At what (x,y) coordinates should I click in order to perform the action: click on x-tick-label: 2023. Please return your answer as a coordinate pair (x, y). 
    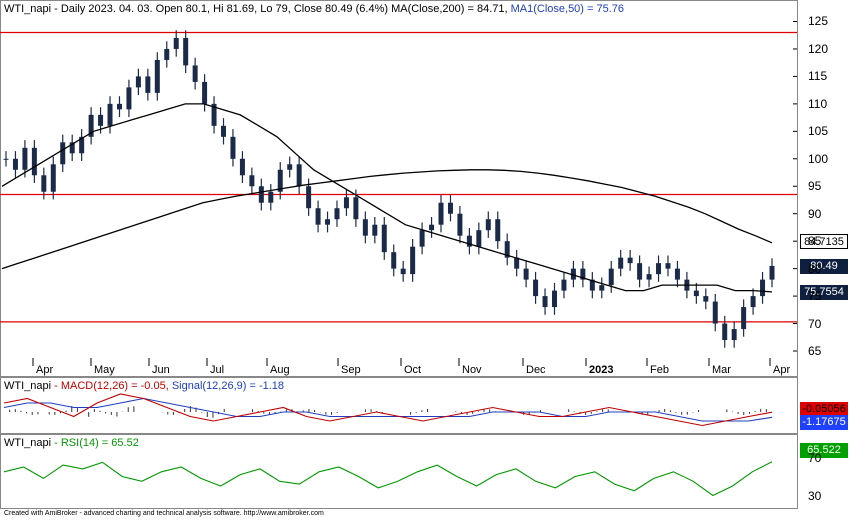
    Looking at the image, I should click on (601, 370).